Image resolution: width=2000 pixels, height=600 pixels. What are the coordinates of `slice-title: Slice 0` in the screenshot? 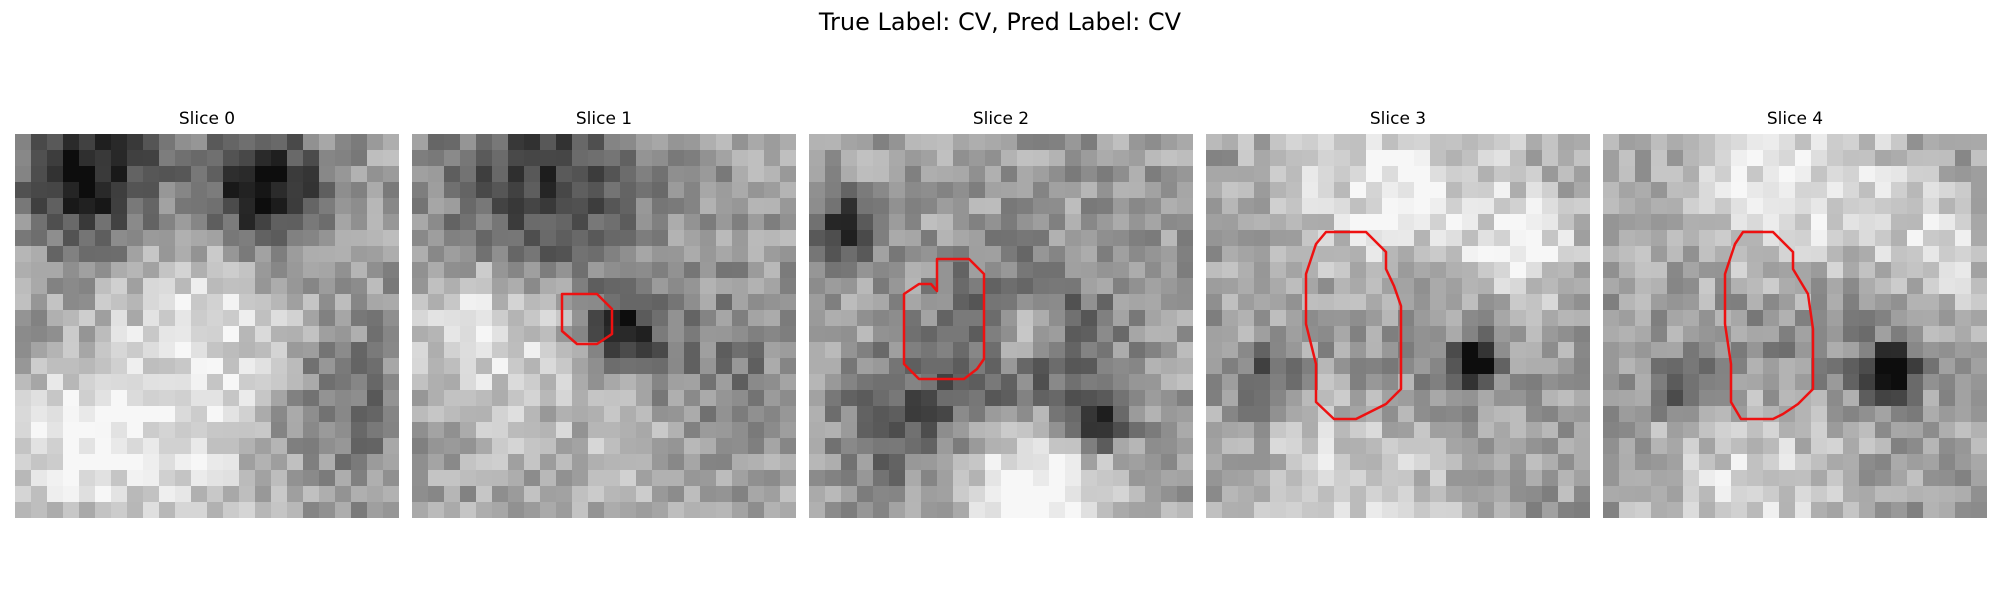 It's located at (207, 119).